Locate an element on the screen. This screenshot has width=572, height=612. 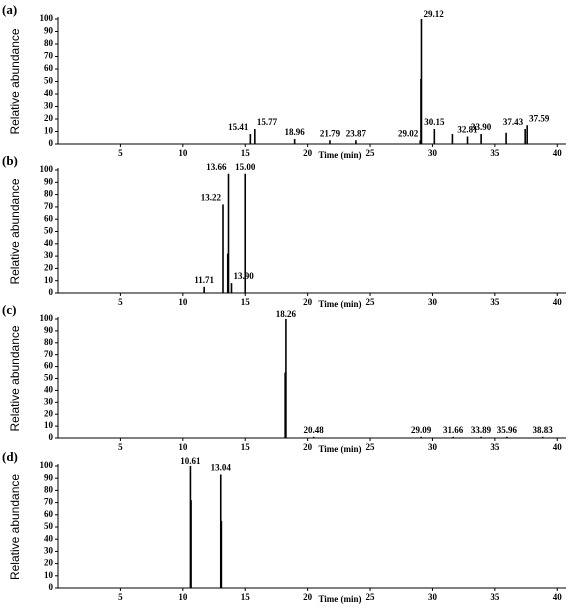
peak-label: 18.26 is located at coordinates (286, 314).